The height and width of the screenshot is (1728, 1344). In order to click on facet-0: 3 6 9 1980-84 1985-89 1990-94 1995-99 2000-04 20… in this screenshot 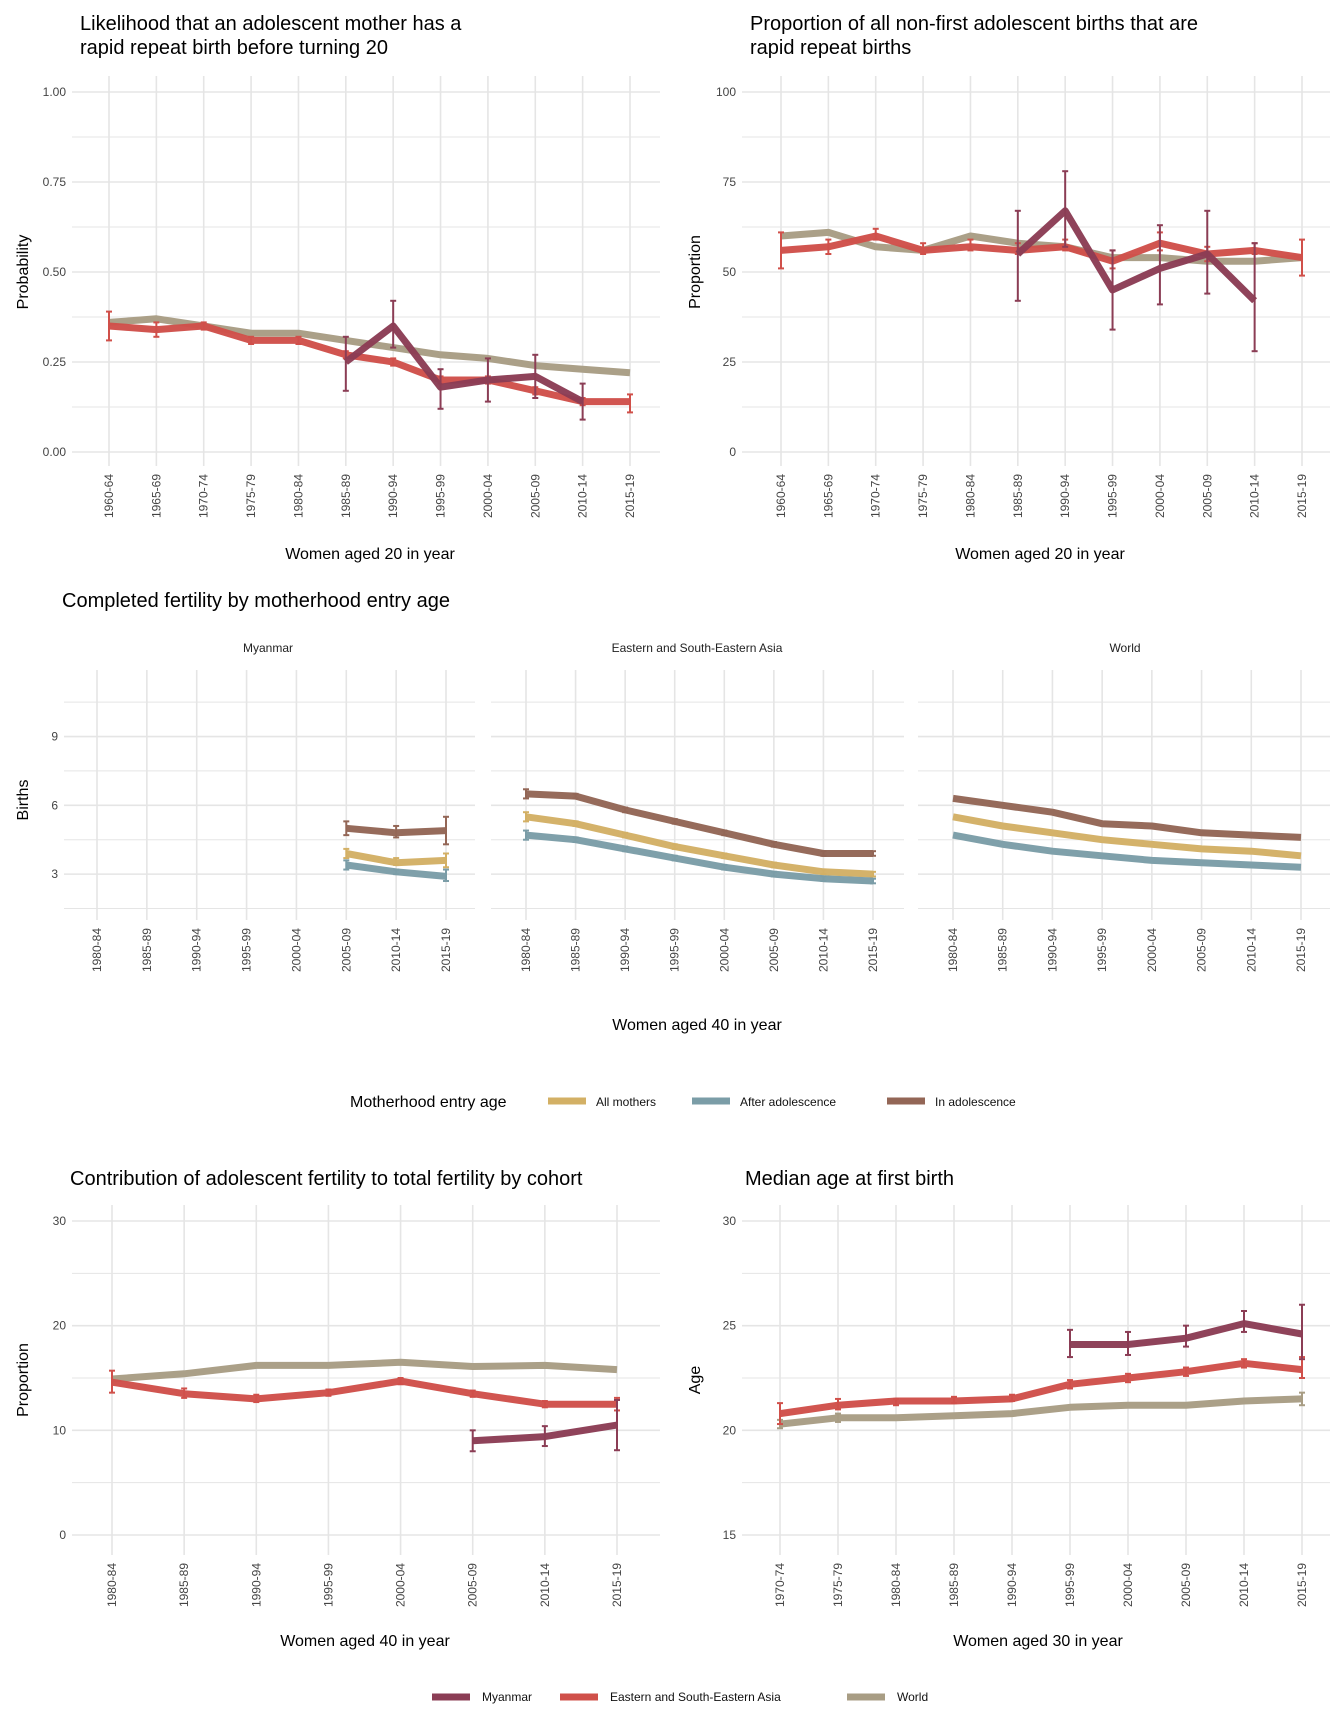, I will do `click(263, 821)`.